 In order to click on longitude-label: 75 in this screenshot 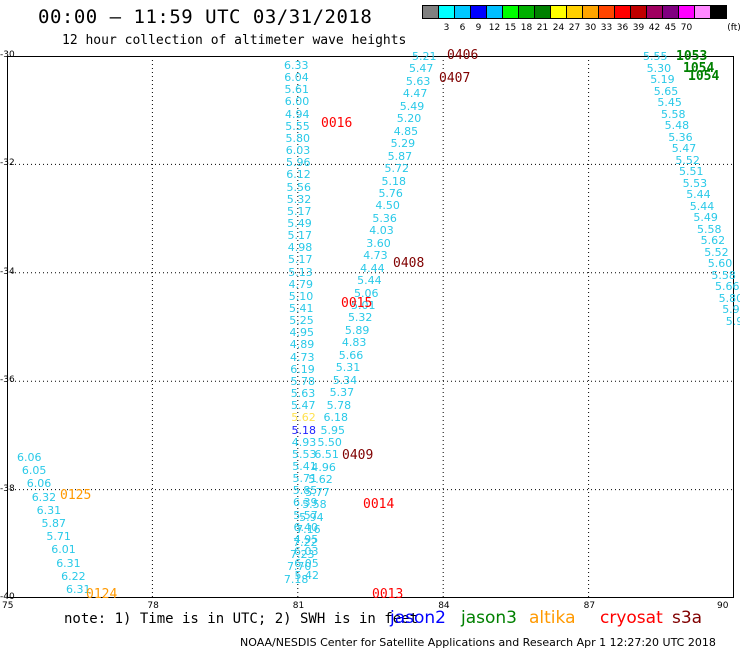, I will do `click(8, 606)`.